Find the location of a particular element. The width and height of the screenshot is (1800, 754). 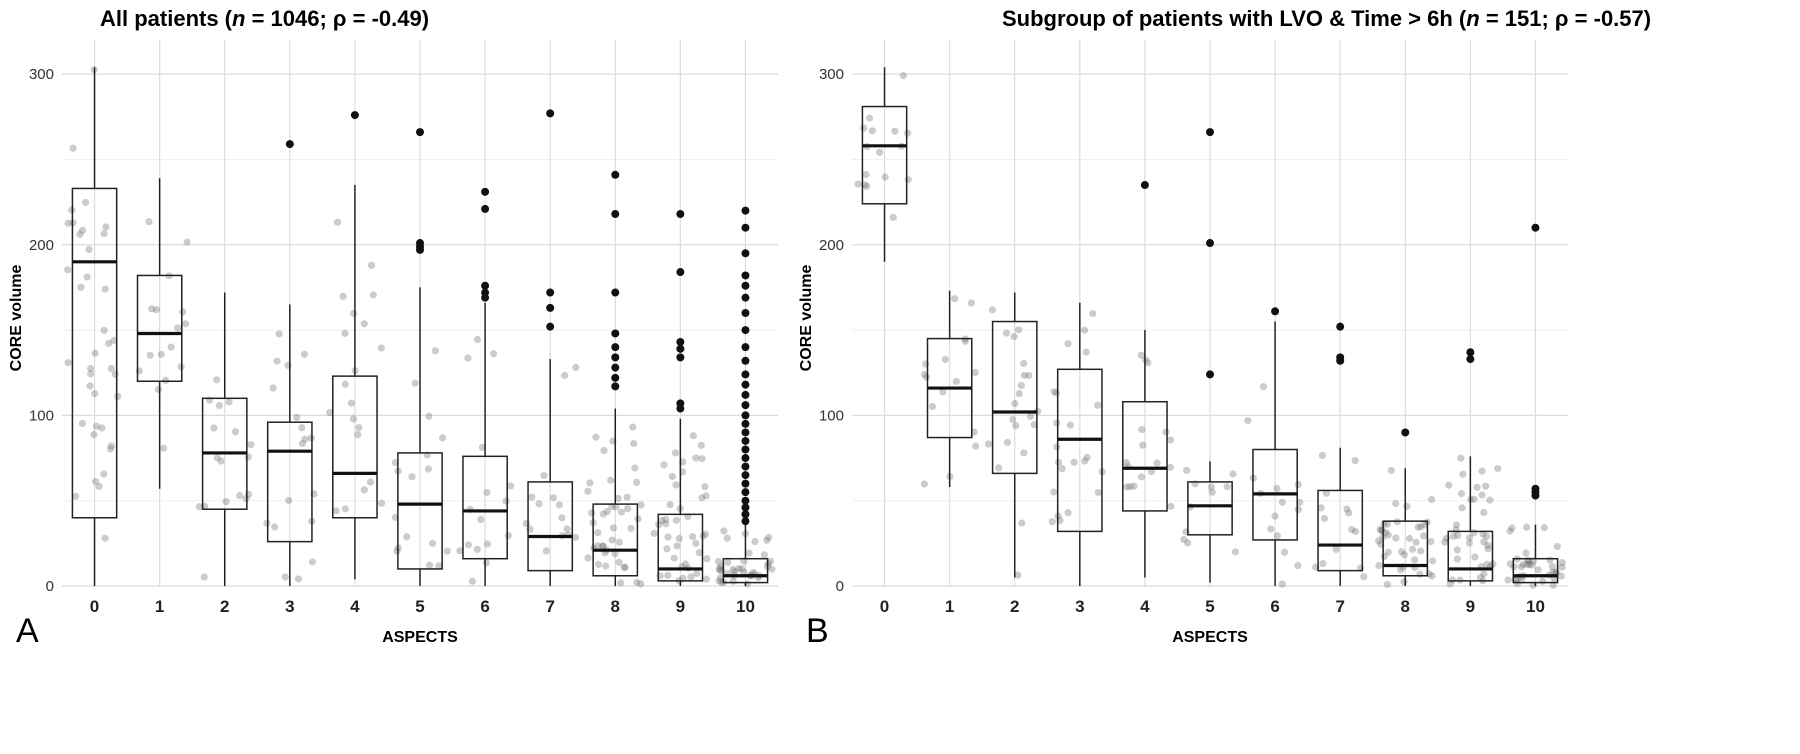

x-axis-label: ASPECTS is located at coordinates (1210, 637).